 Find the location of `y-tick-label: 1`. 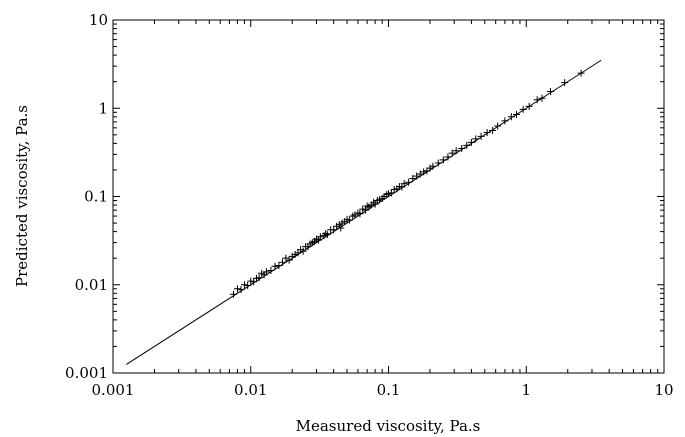

y-tick-label: 1 is located at coordinates (103, 108).